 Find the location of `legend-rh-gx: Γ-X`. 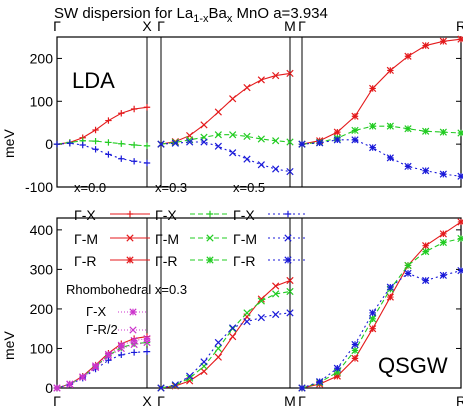

legend-rh-gx: Γ-X is located at coordinates (96, 311).